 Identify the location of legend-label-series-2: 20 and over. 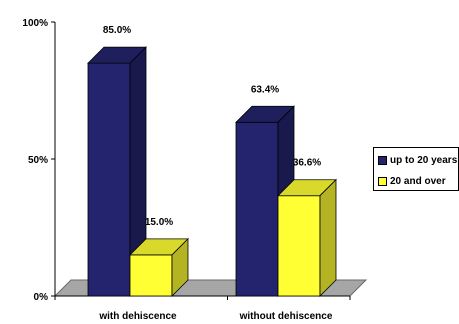
(418, 181).